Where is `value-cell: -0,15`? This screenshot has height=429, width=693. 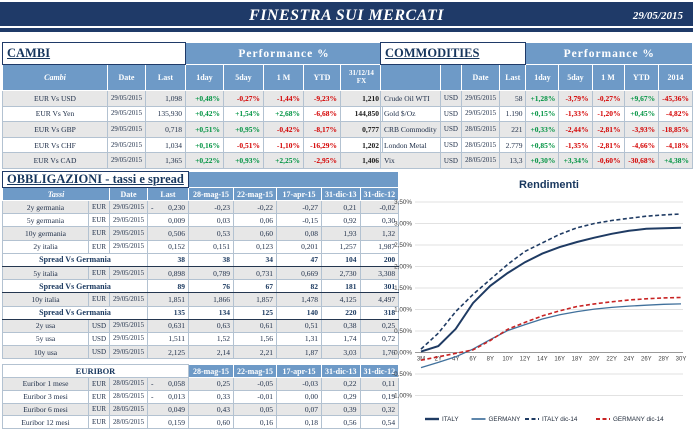
value-cell: -0,15 is located at coordinates (298, 220).